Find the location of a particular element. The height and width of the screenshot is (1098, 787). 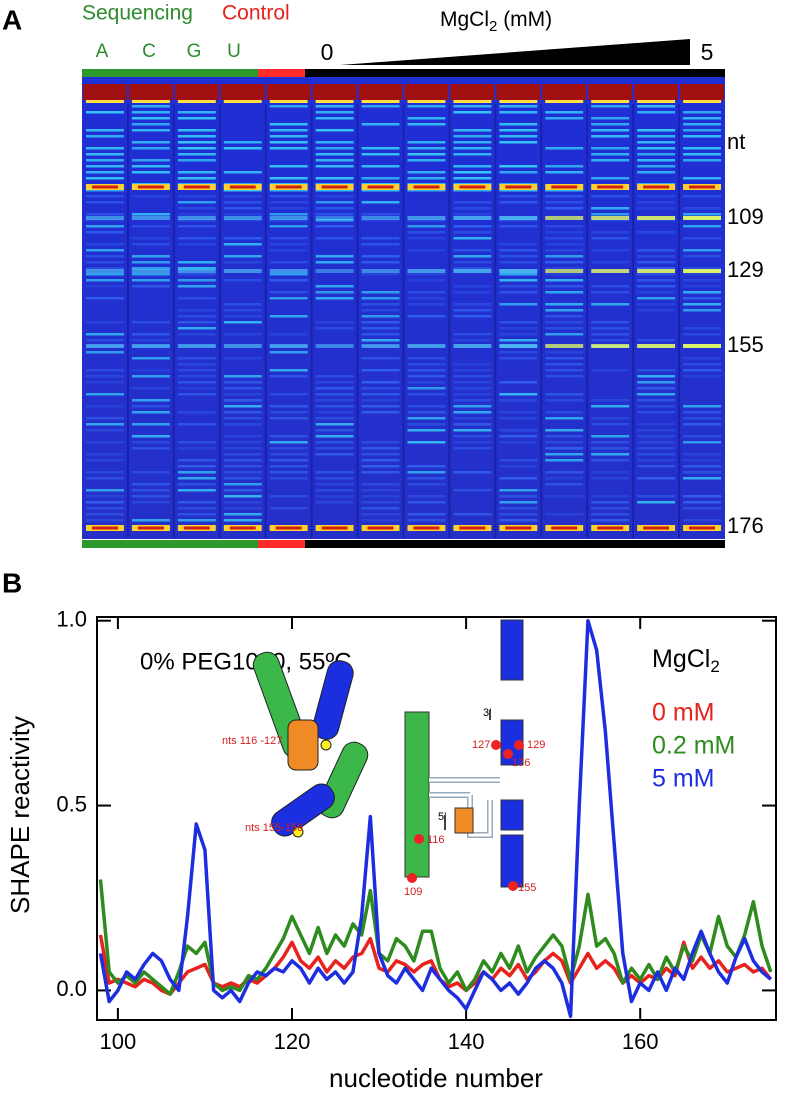

y-tick-label: 0.0 is located at coordinates (71, 988).